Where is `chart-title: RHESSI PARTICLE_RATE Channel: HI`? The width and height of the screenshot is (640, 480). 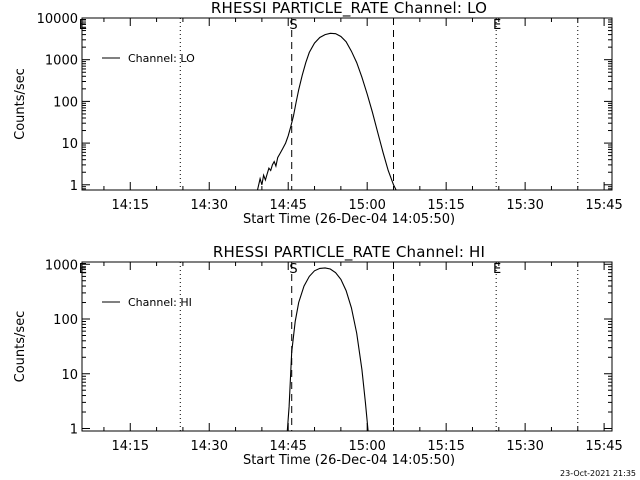
chart-title: RHESSI PARTICLE_RATE Channel: HI is located at coordinates (349, 252).